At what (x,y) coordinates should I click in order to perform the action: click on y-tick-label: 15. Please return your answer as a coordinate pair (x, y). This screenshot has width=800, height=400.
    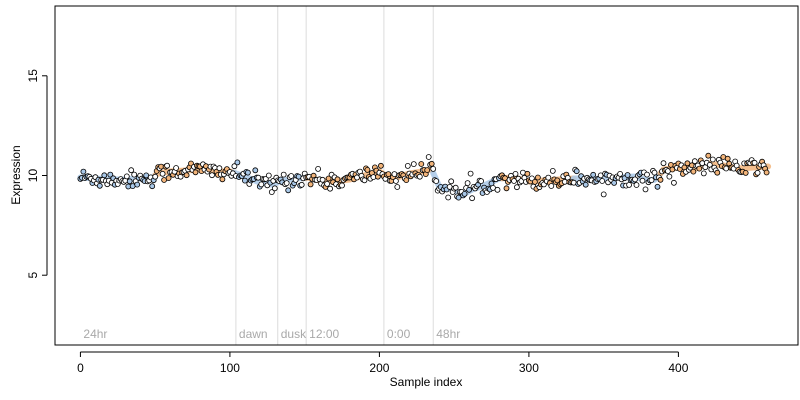
    Looking at the image, I should click on (33, 76).